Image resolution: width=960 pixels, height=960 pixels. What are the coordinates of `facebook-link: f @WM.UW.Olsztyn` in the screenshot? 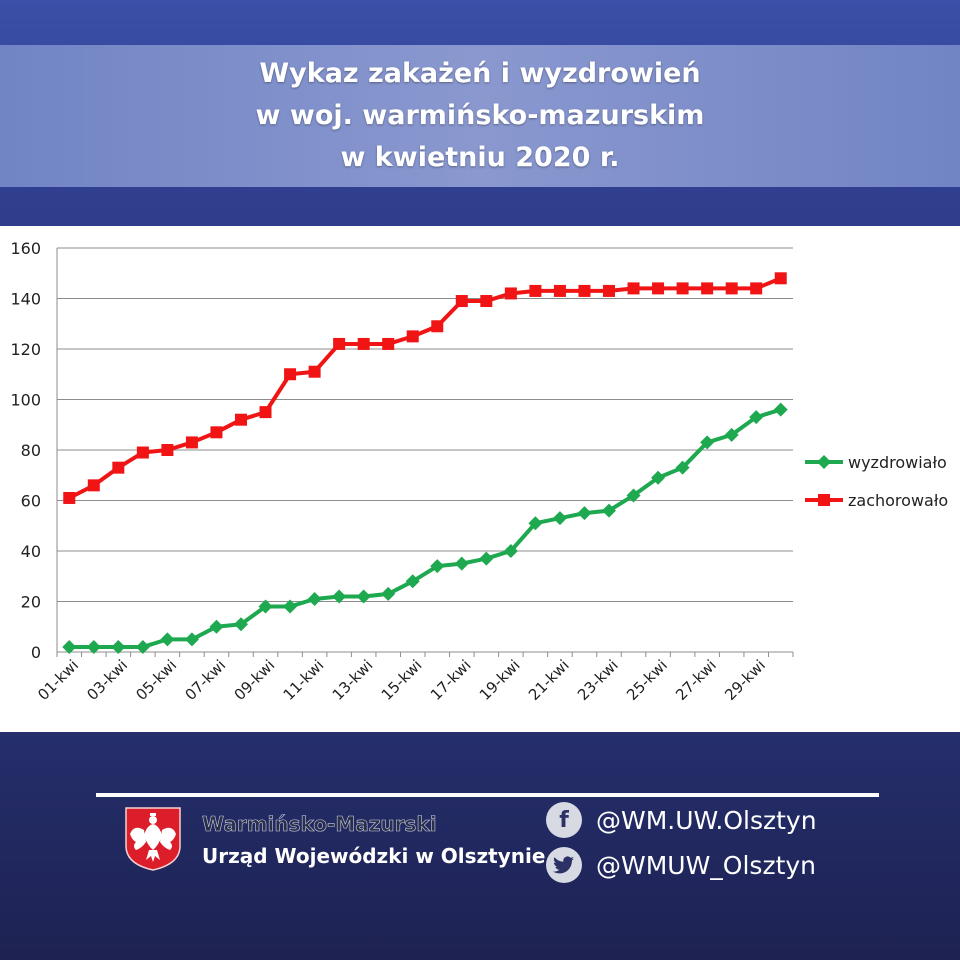 It's located at (681, 820).